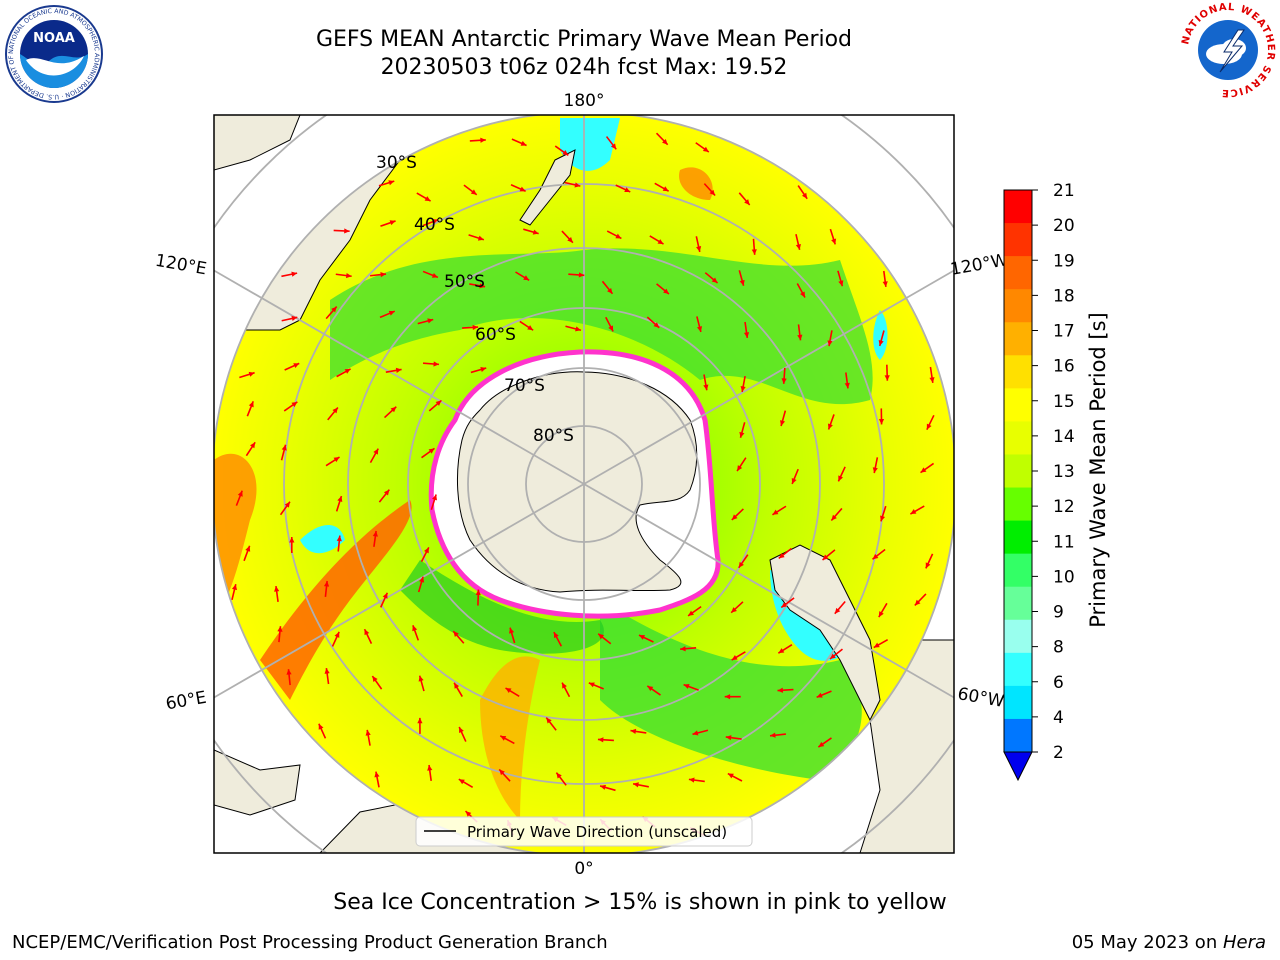  I want to click on colorbar-tick-label: 15, so click(1064, 402).